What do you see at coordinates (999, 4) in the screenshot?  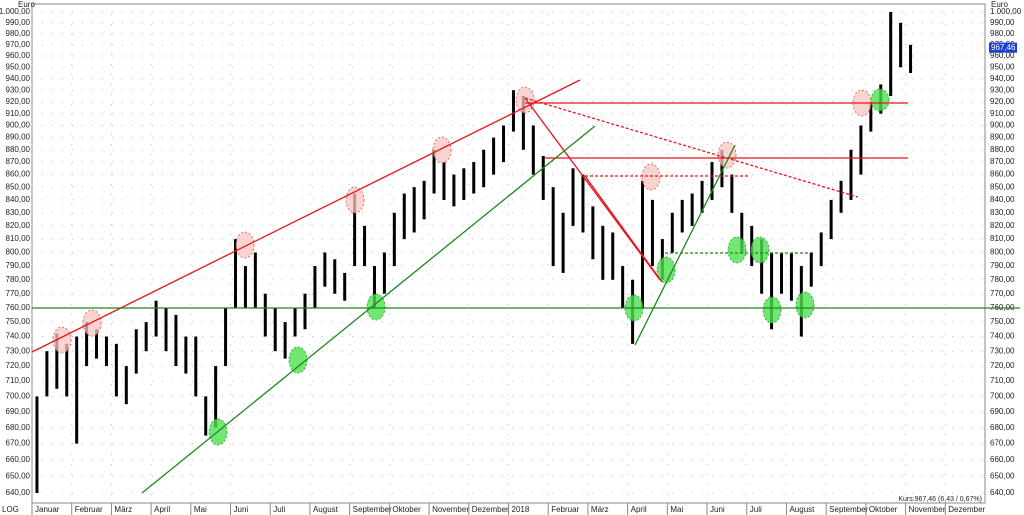 I see `y2-axis-label: Euro` at bounding box center [999, 4].